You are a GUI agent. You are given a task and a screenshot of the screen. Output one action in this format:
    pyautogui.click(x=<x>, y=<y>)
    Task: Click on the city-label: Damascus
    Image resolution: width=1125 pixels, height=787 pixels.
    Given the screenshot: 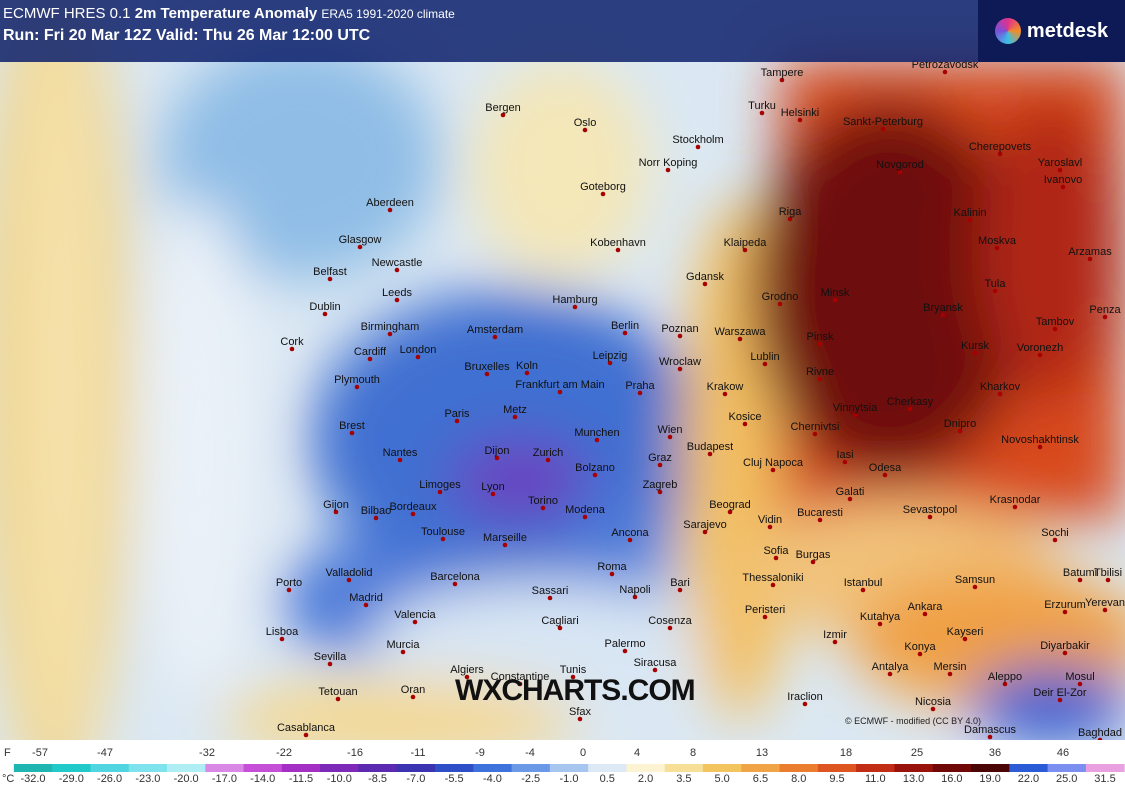 What is the action you would take?
    pyautogui.click(x=990, y=730)
    